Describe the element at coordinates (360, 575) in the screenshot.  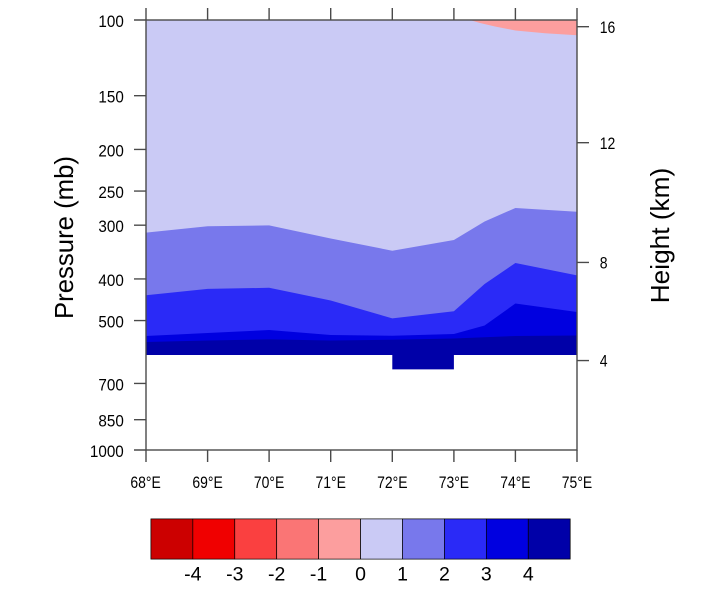
I see `svg-text: 0` at that location.